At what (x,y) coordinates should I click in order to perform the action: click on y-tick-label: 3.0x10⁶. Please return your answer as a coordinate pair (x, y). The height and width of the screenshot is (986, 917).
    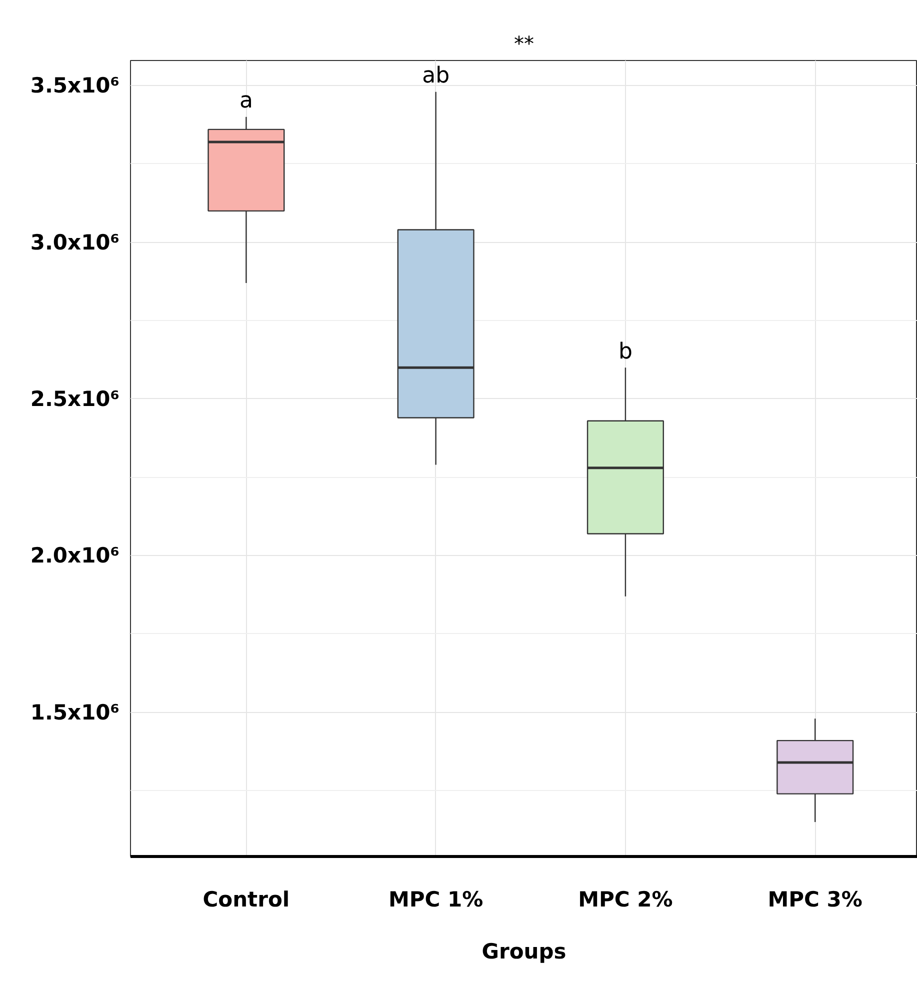
    Looking at the image, I should click on (75, 242).